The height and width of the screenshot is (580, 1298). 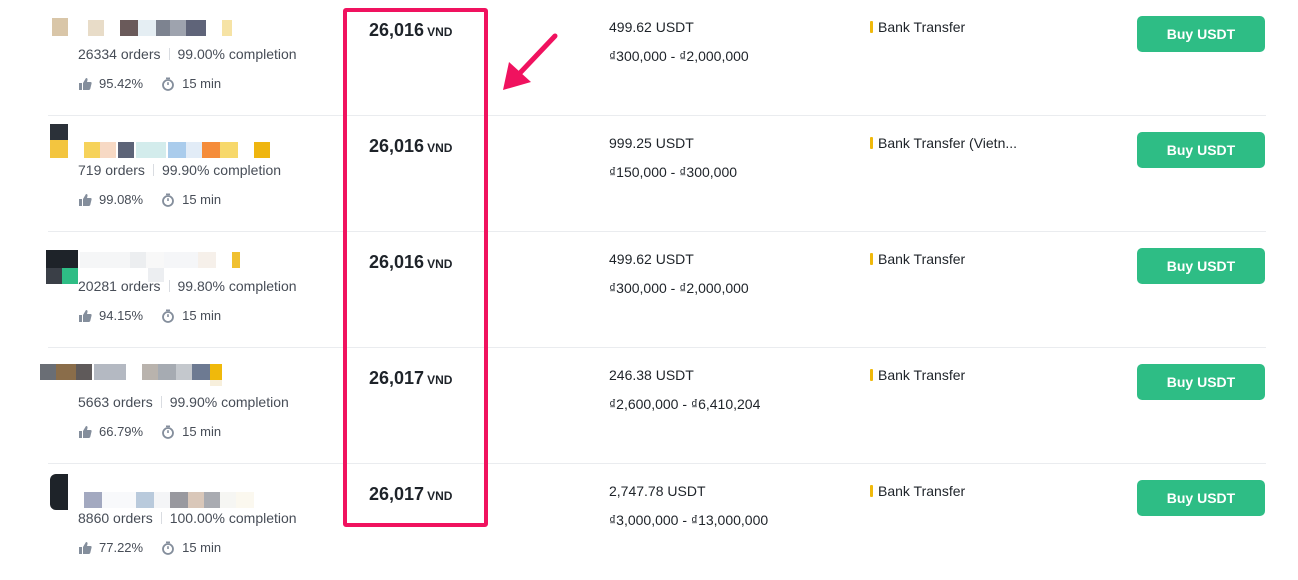 What do you see at coordinates (149, 83) in the screenshot?
I see `merchant-meta: 95.42% 15 min` at bounding box center [149, 83].